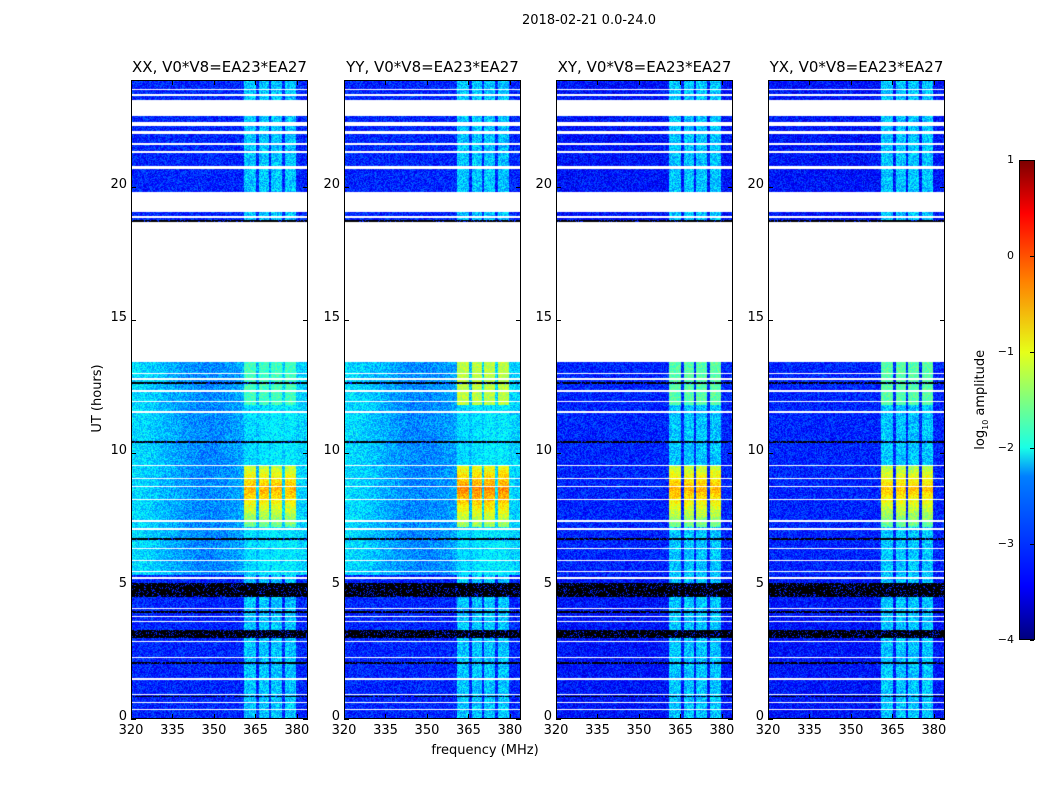  Describe the element at coordinates (97, 398) in the screenshot. I see `y-axis-label: UT (hours)` at that location.